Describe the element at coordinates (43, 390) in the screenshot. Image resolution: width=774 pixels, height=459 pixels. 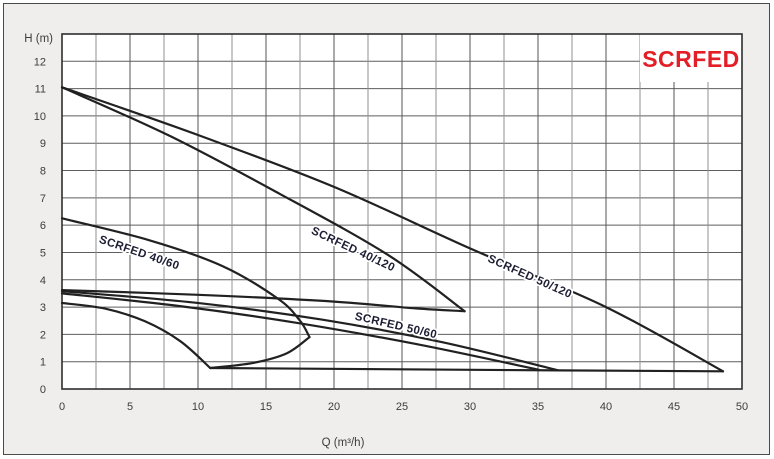
I see `y-tick-label: 0` at that location.